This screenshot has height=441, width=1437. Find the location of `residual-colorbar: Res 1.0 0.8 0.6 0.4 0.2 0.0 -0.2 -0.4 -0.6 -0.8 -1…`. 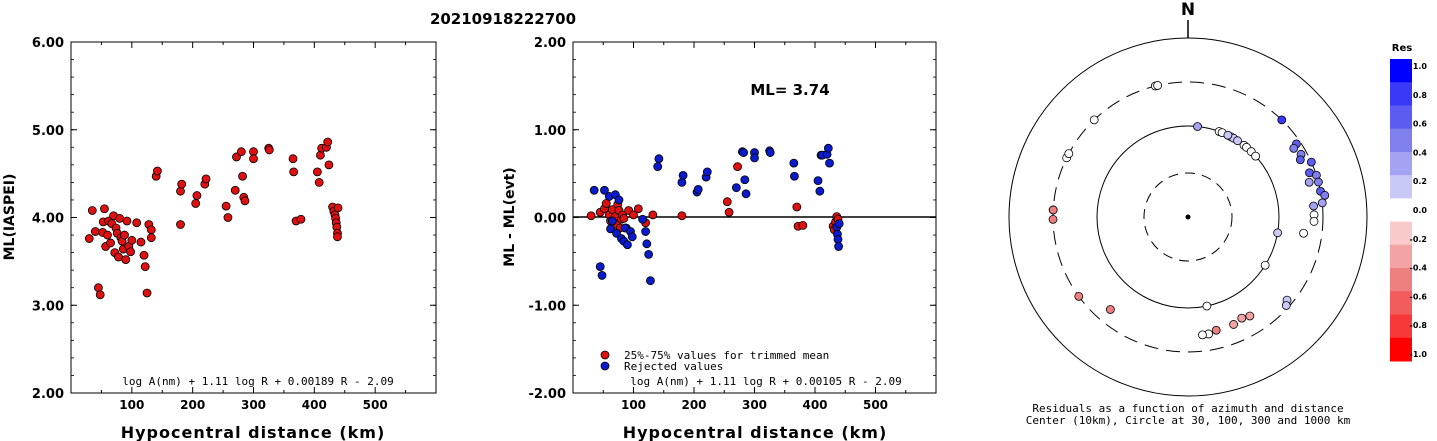

residual-colorbar: Res 1.0 0.8 0.6 0.4 0.2 0.0 -0.2 -0.4 -0.6 -0.8 -1… is located at coordinates (1408, 202).